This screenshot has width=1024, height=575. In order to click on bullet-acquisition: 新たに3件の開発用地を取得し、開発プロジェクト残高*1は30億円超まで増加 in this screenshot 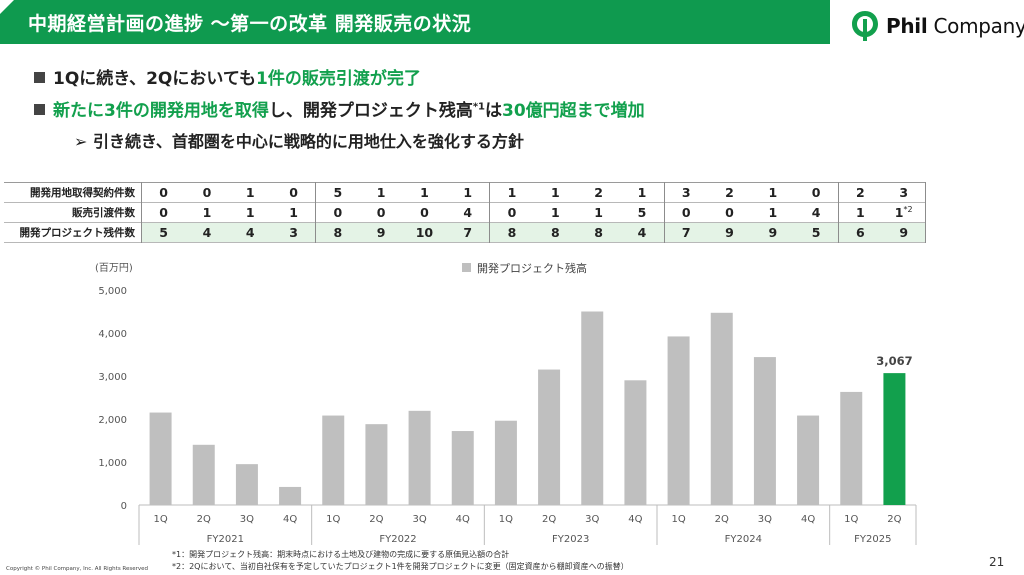, I will do `click(339, 108)`.